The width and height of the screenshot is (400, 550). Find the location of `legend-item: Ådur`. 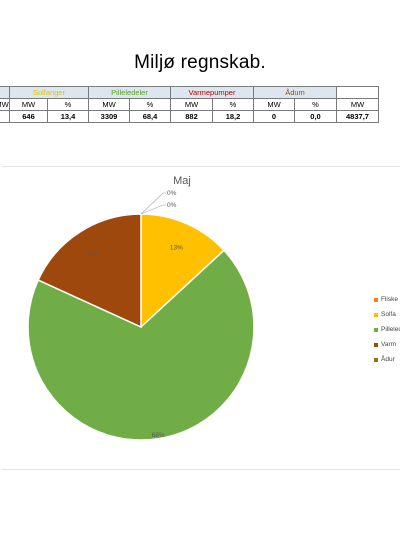

legend-item: Ådur is located at coordinates (387, 359).